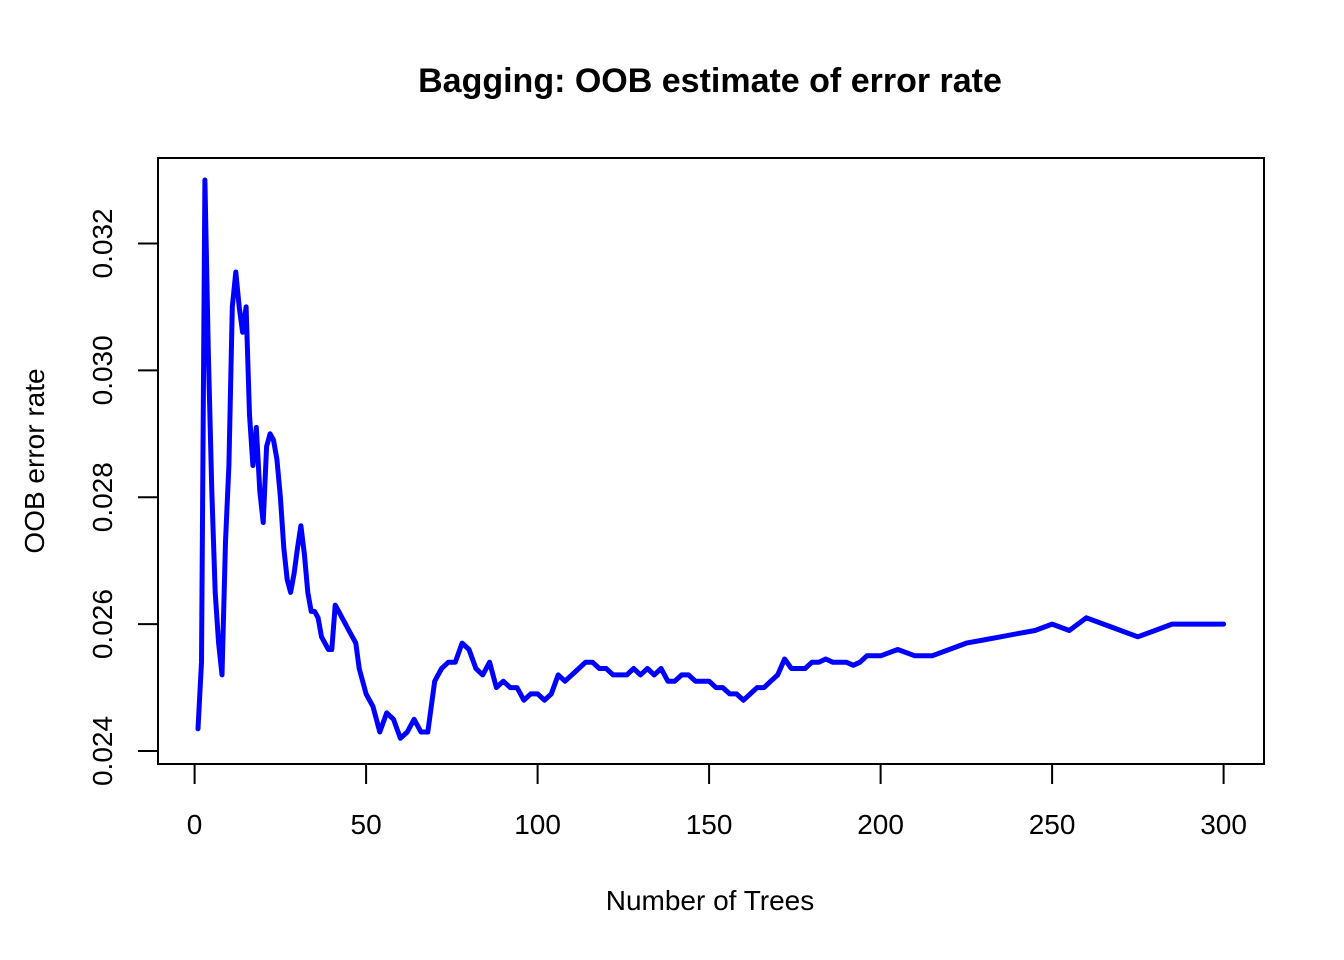  Describe the element at coordinates (1052, 824) in the screenshot. I see `x-tick-label: 250` at that location.